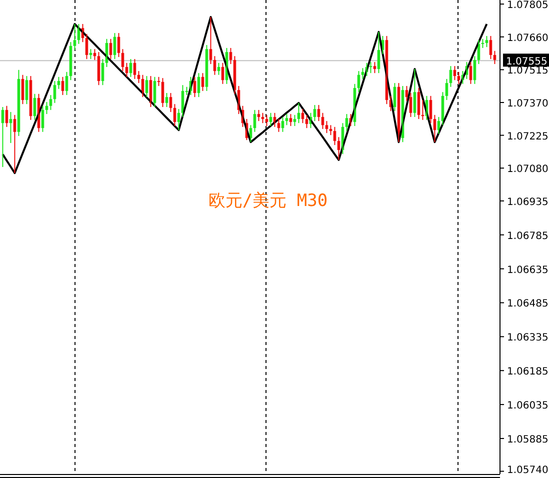 Image resolution: width=549 pixels, height=478 pixels. Describe the element at coordinates (527, 104) in the screenshot. I see `y-tick-label: 1.07370` at that location.